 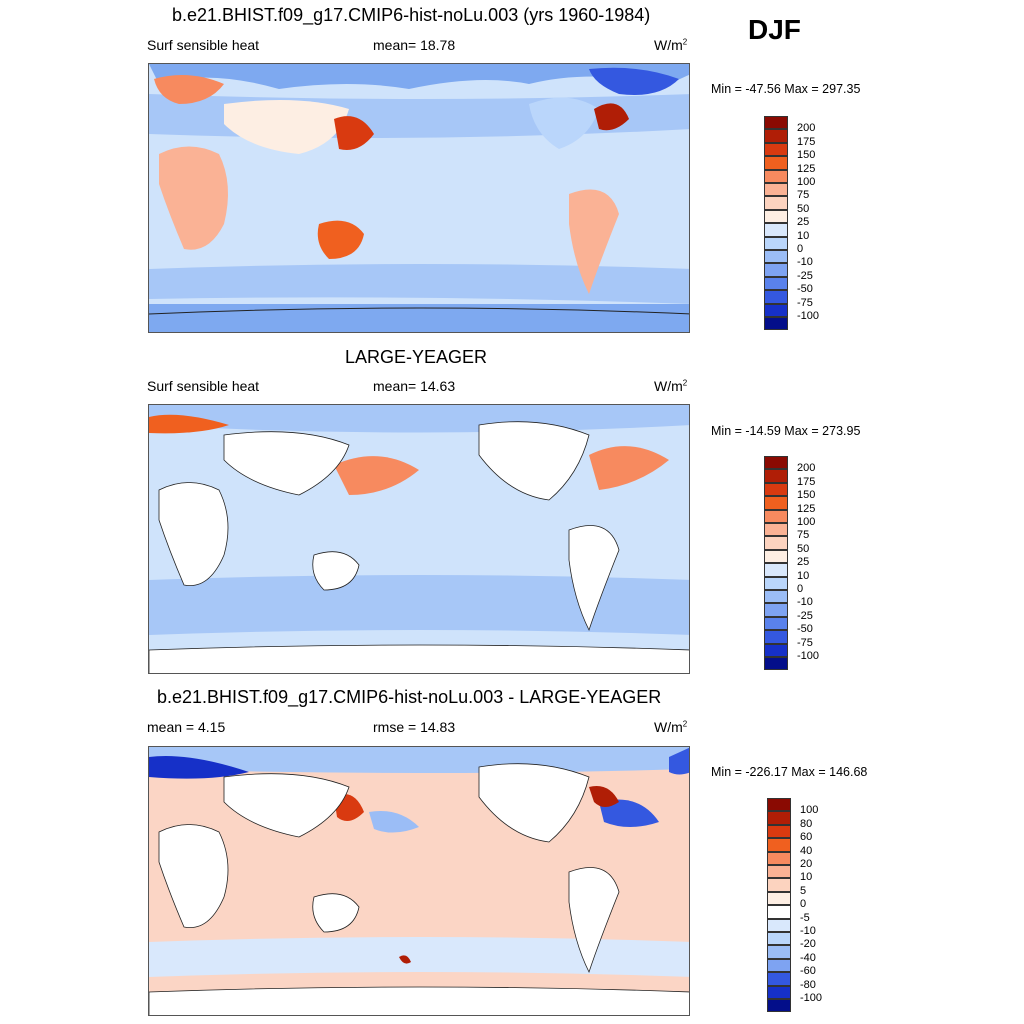 What do you see at coordinates (419, 318) in the screenshot?
I see `antarctic-band` at bounding box center [419, 318].